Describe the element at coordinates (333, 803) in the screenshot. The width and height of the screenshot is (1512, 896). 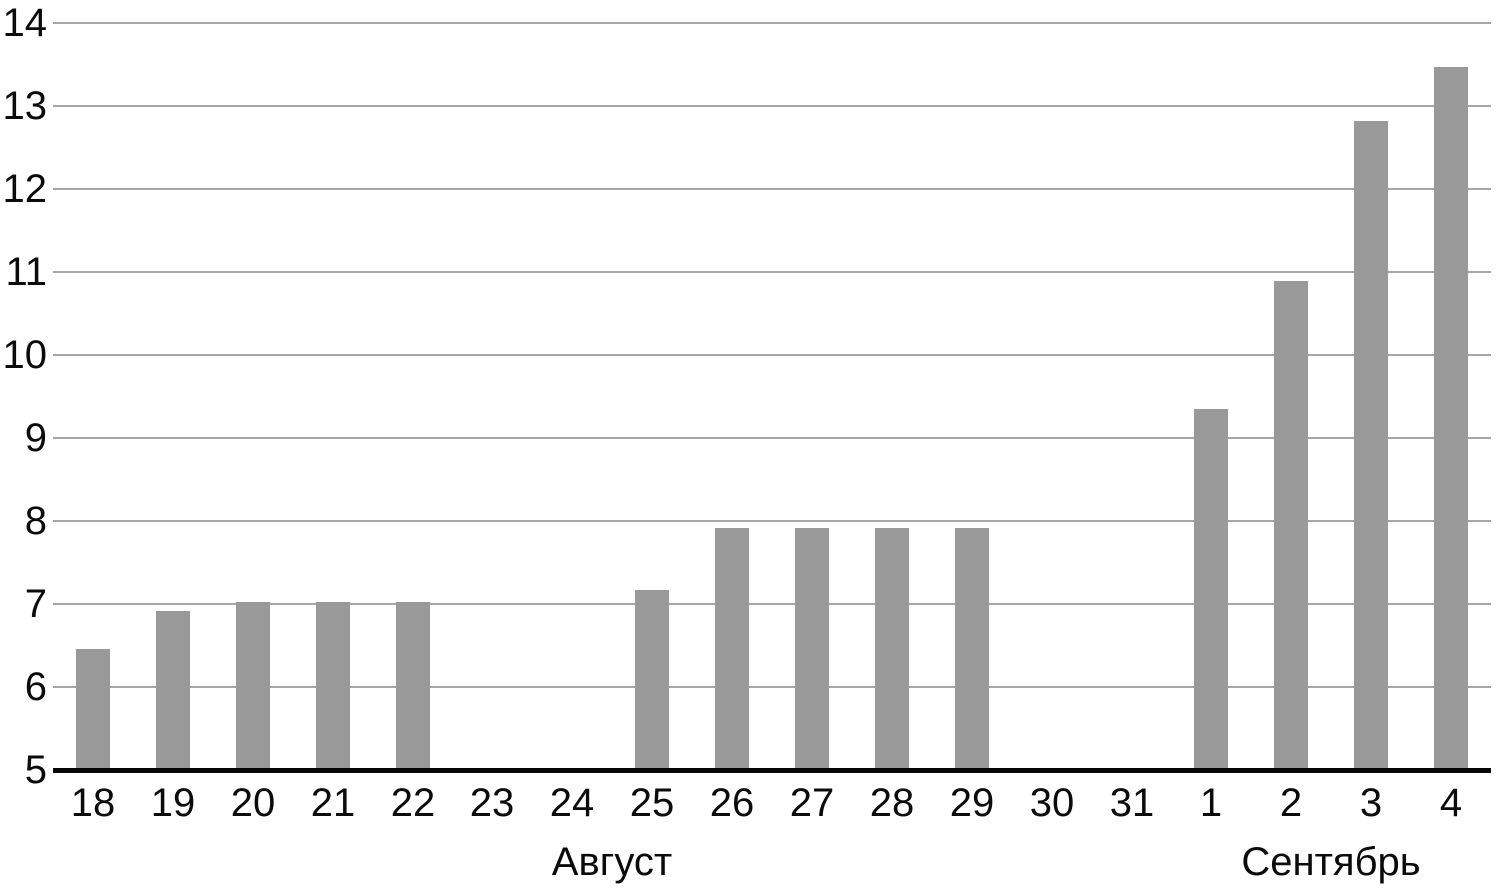
I see `x-tick-label: 21` at that location.